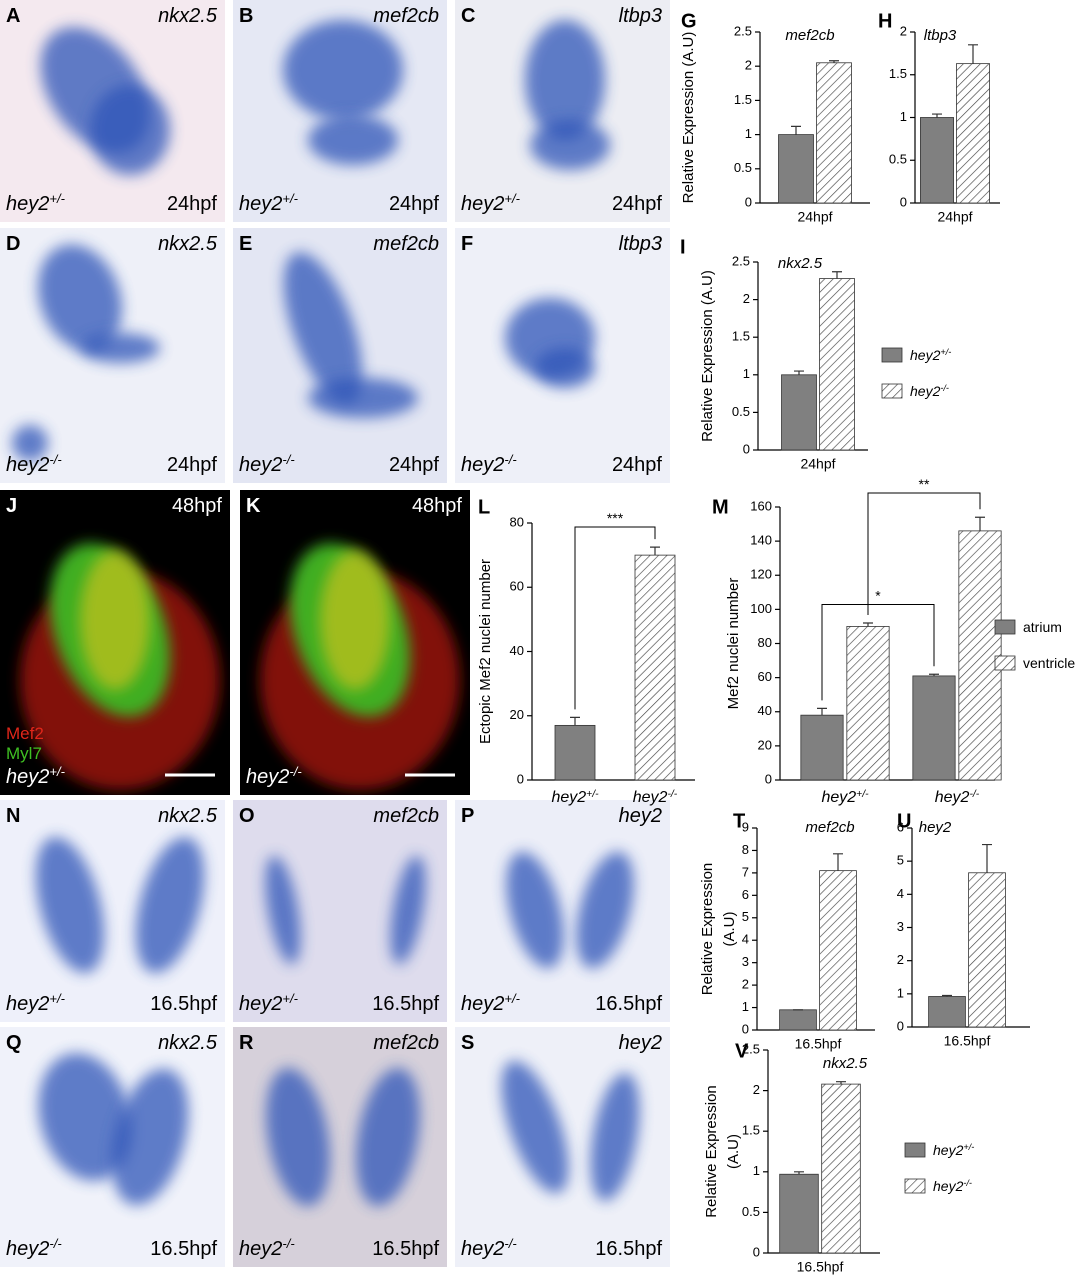 The image size is (1077, 1280). What do you see at coordinates (745, 961) in the screenshot?
I see `y-tick-label: 3` at bounding box center [745, 961].